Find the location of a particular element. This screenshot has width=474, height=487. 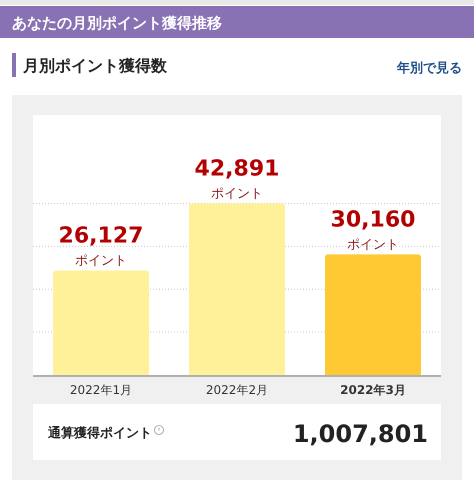

data-label: 42,891 is located at coordinates (237, 169).